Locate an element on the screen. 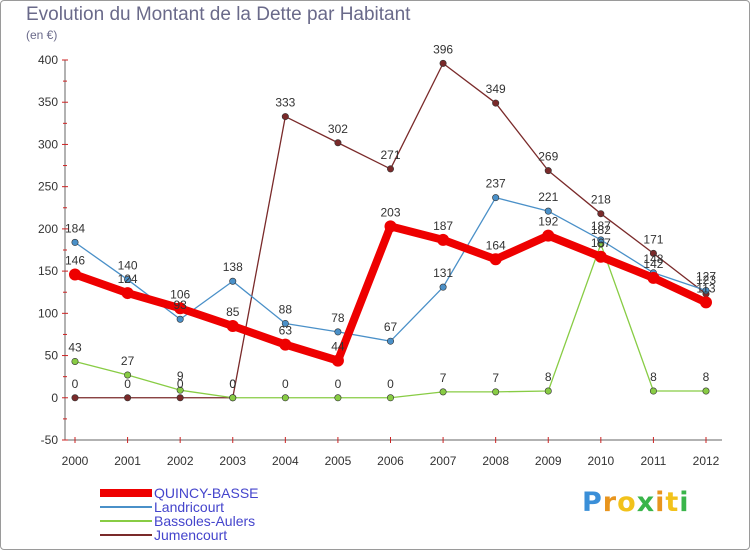  data-label: 127 is located at coordinates (706, 277).